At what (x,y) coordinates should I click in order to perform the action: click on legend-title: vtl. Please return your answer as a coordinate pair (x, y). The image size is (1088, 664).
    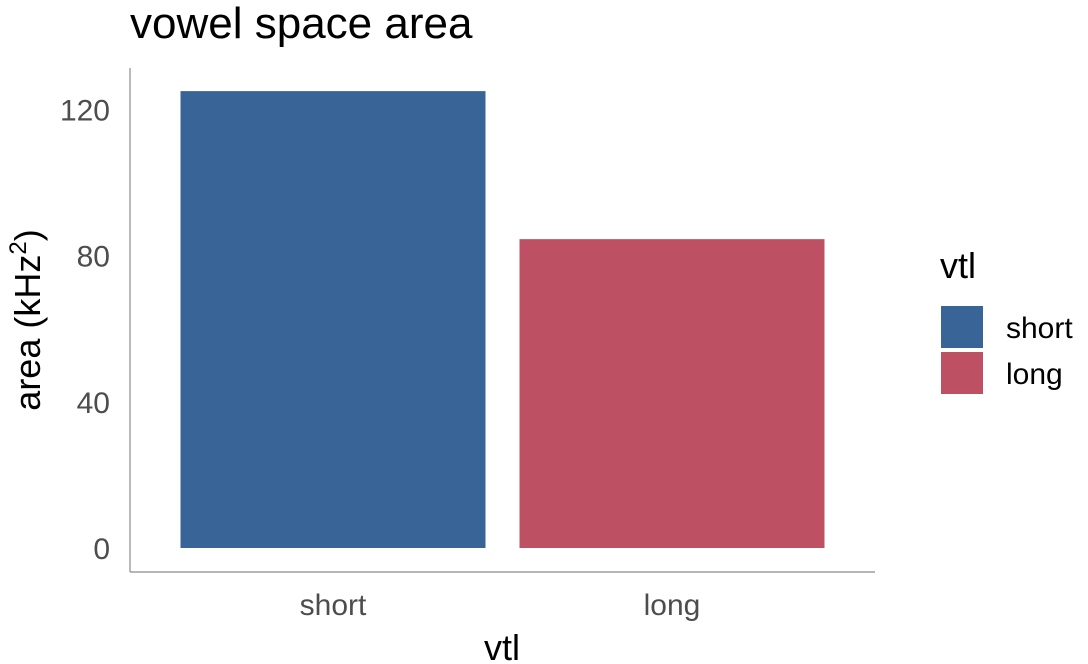
    Looking at the image, I should click on (958, 265).